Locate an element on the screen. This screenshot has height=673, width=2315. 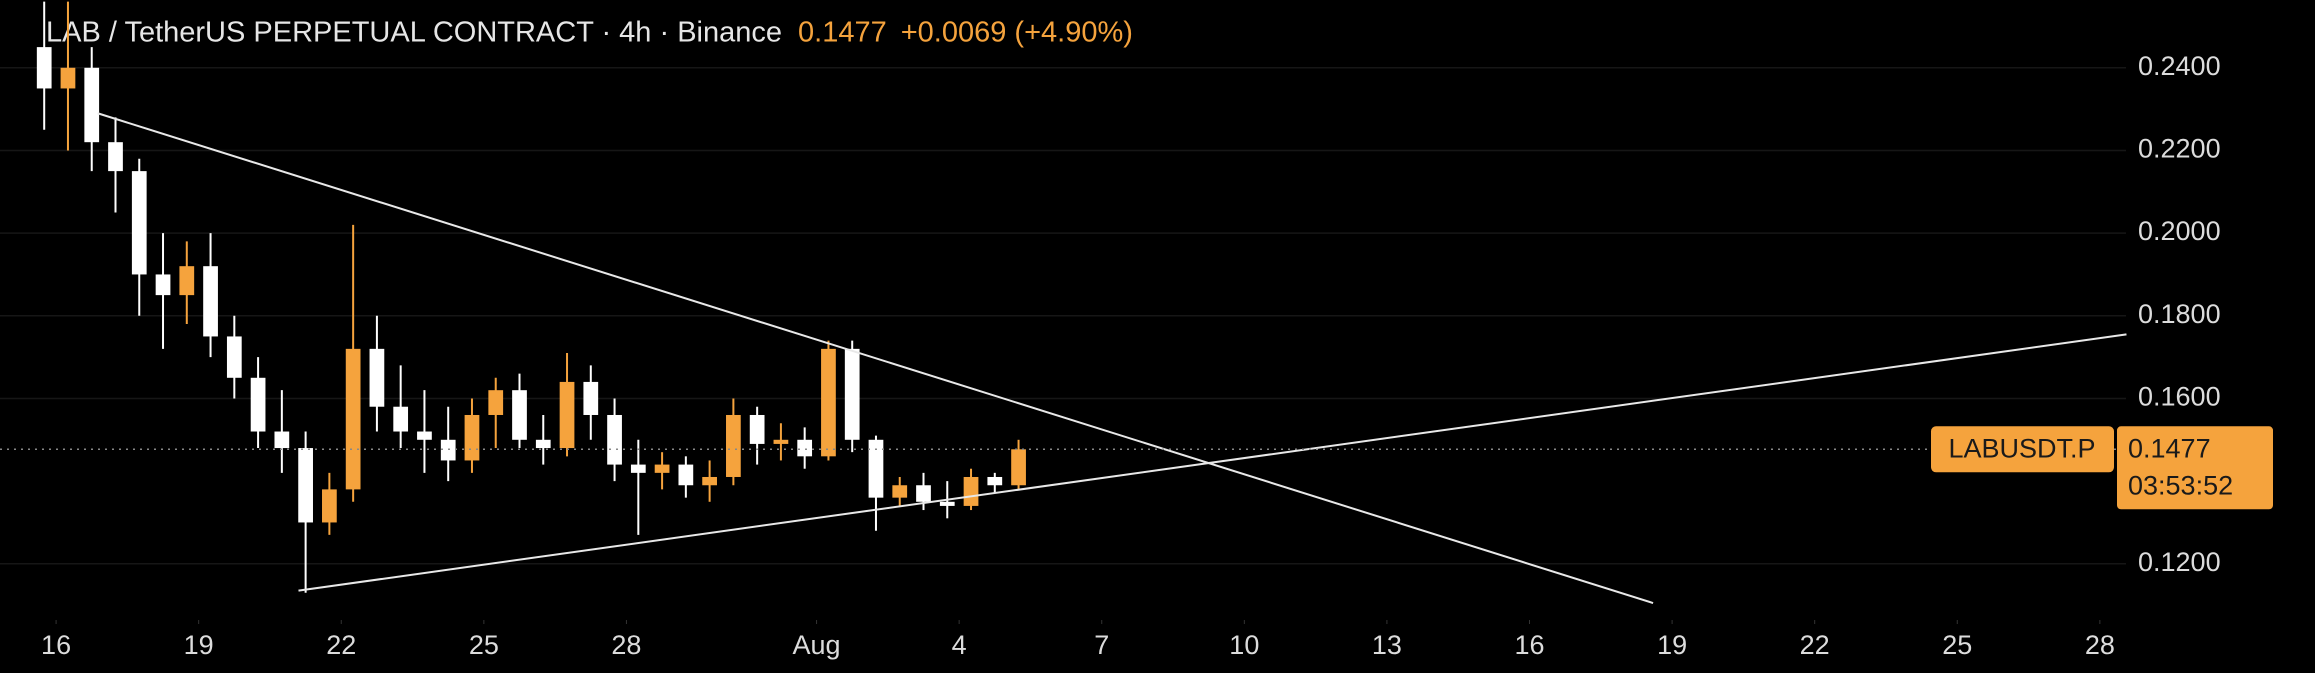
y-tick-label: 0.2400 is located at coordinates (2179, 66).